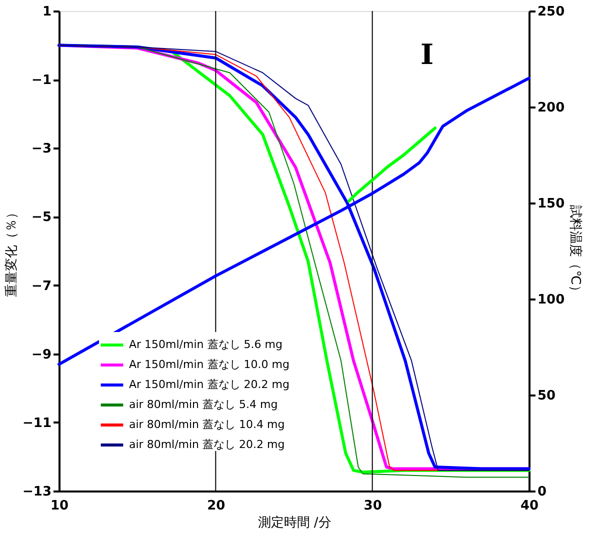 The height and width of the screenshot is (553, 600). Describe the element at coordinates (209, 384) in the screenshot. I see `legend-label: Ar 150ml/min 蓋なし 20.2 mg` at that location.